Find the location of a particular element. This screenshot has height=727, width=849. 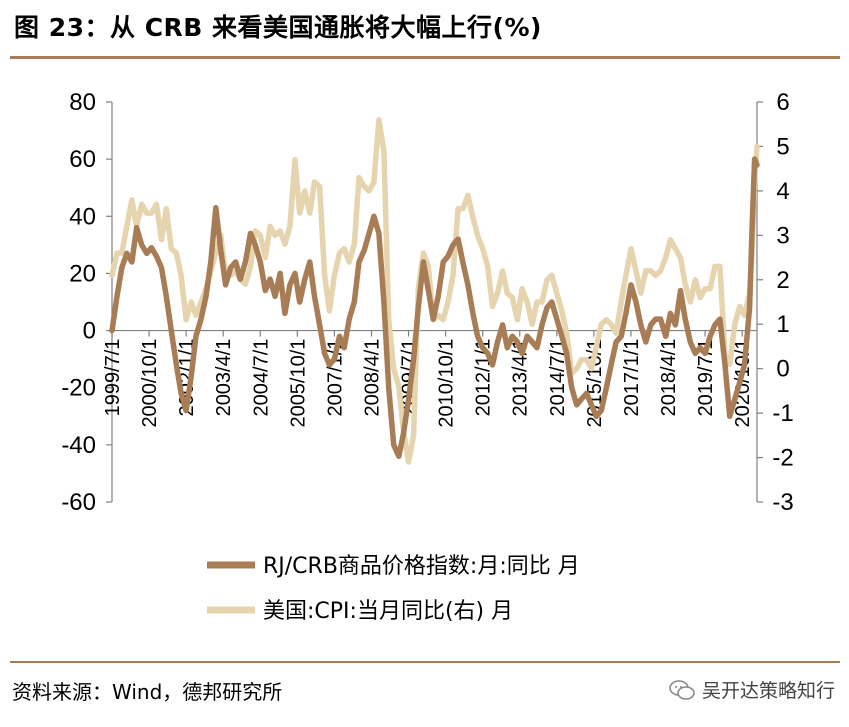

legend-label-crb: RJ/CRB商品价格指数:月:同比 月 is located at coordinates (421, 566).